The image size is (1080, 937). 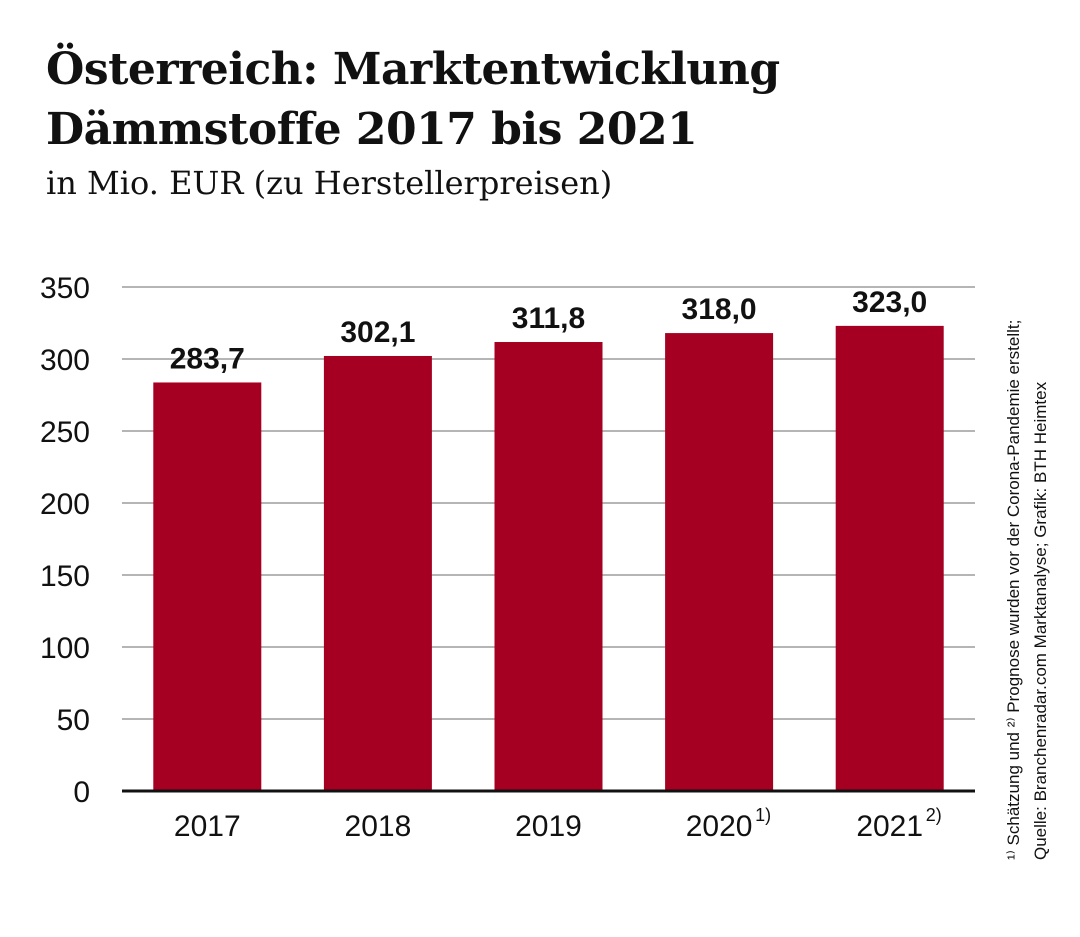 I want to click on data-label: 302,1, so click(x=377, y=332).